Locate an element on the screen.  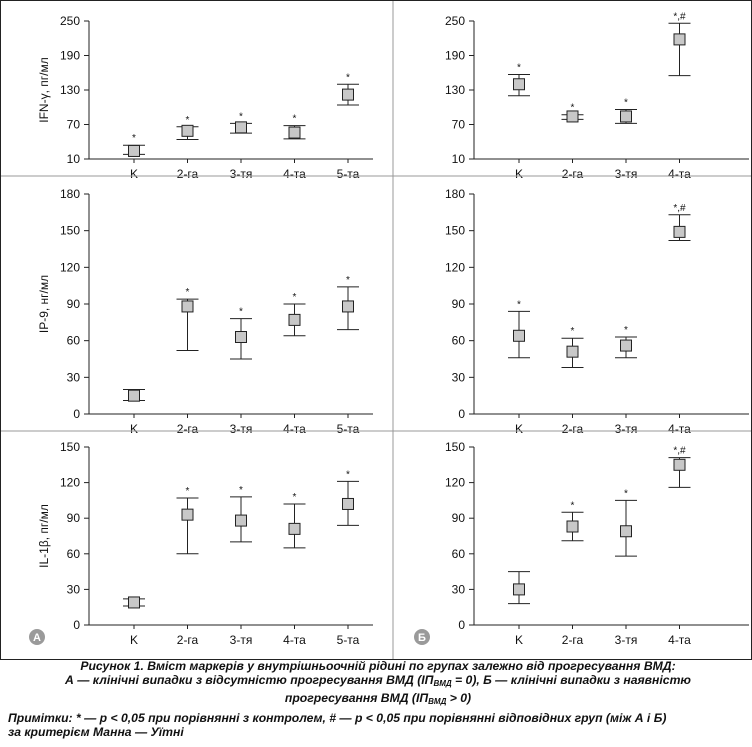
caption-desc-line-2: прогресування ВМД (ІПВМД > 0) is located at coordinates (378, 700).